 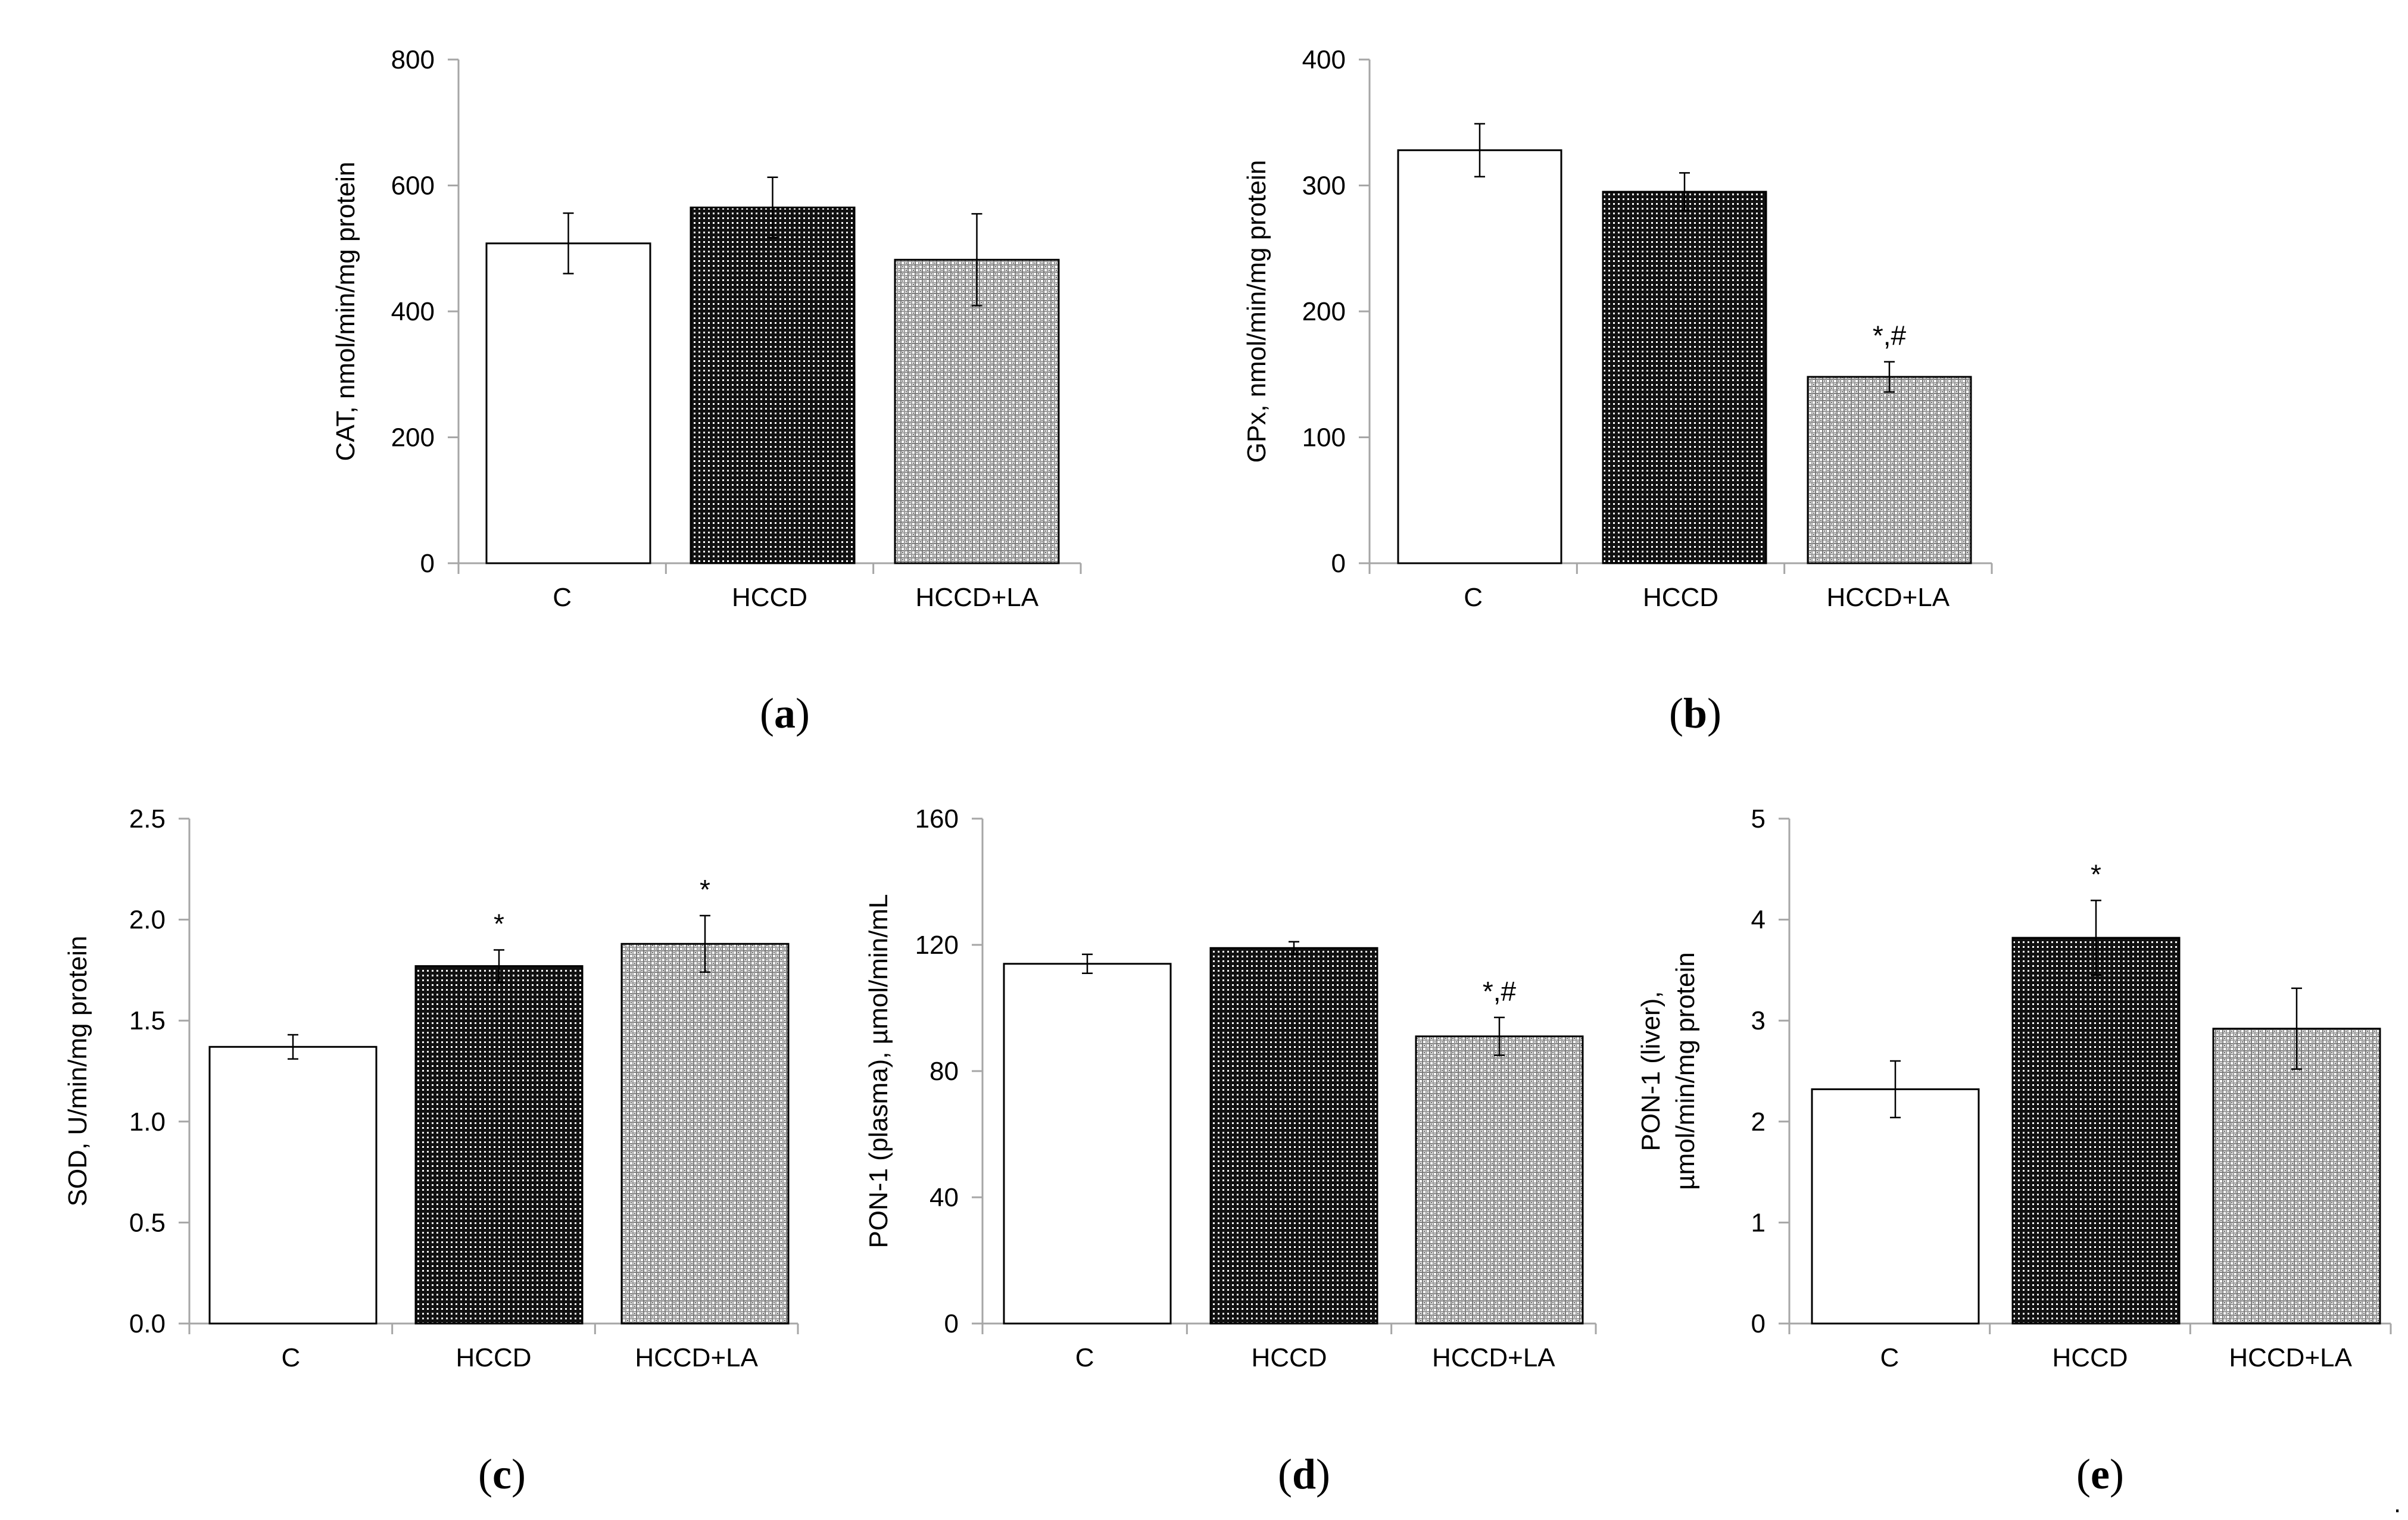 I want to click on panel-label-d: (d), so click(x=1304, y=1474).